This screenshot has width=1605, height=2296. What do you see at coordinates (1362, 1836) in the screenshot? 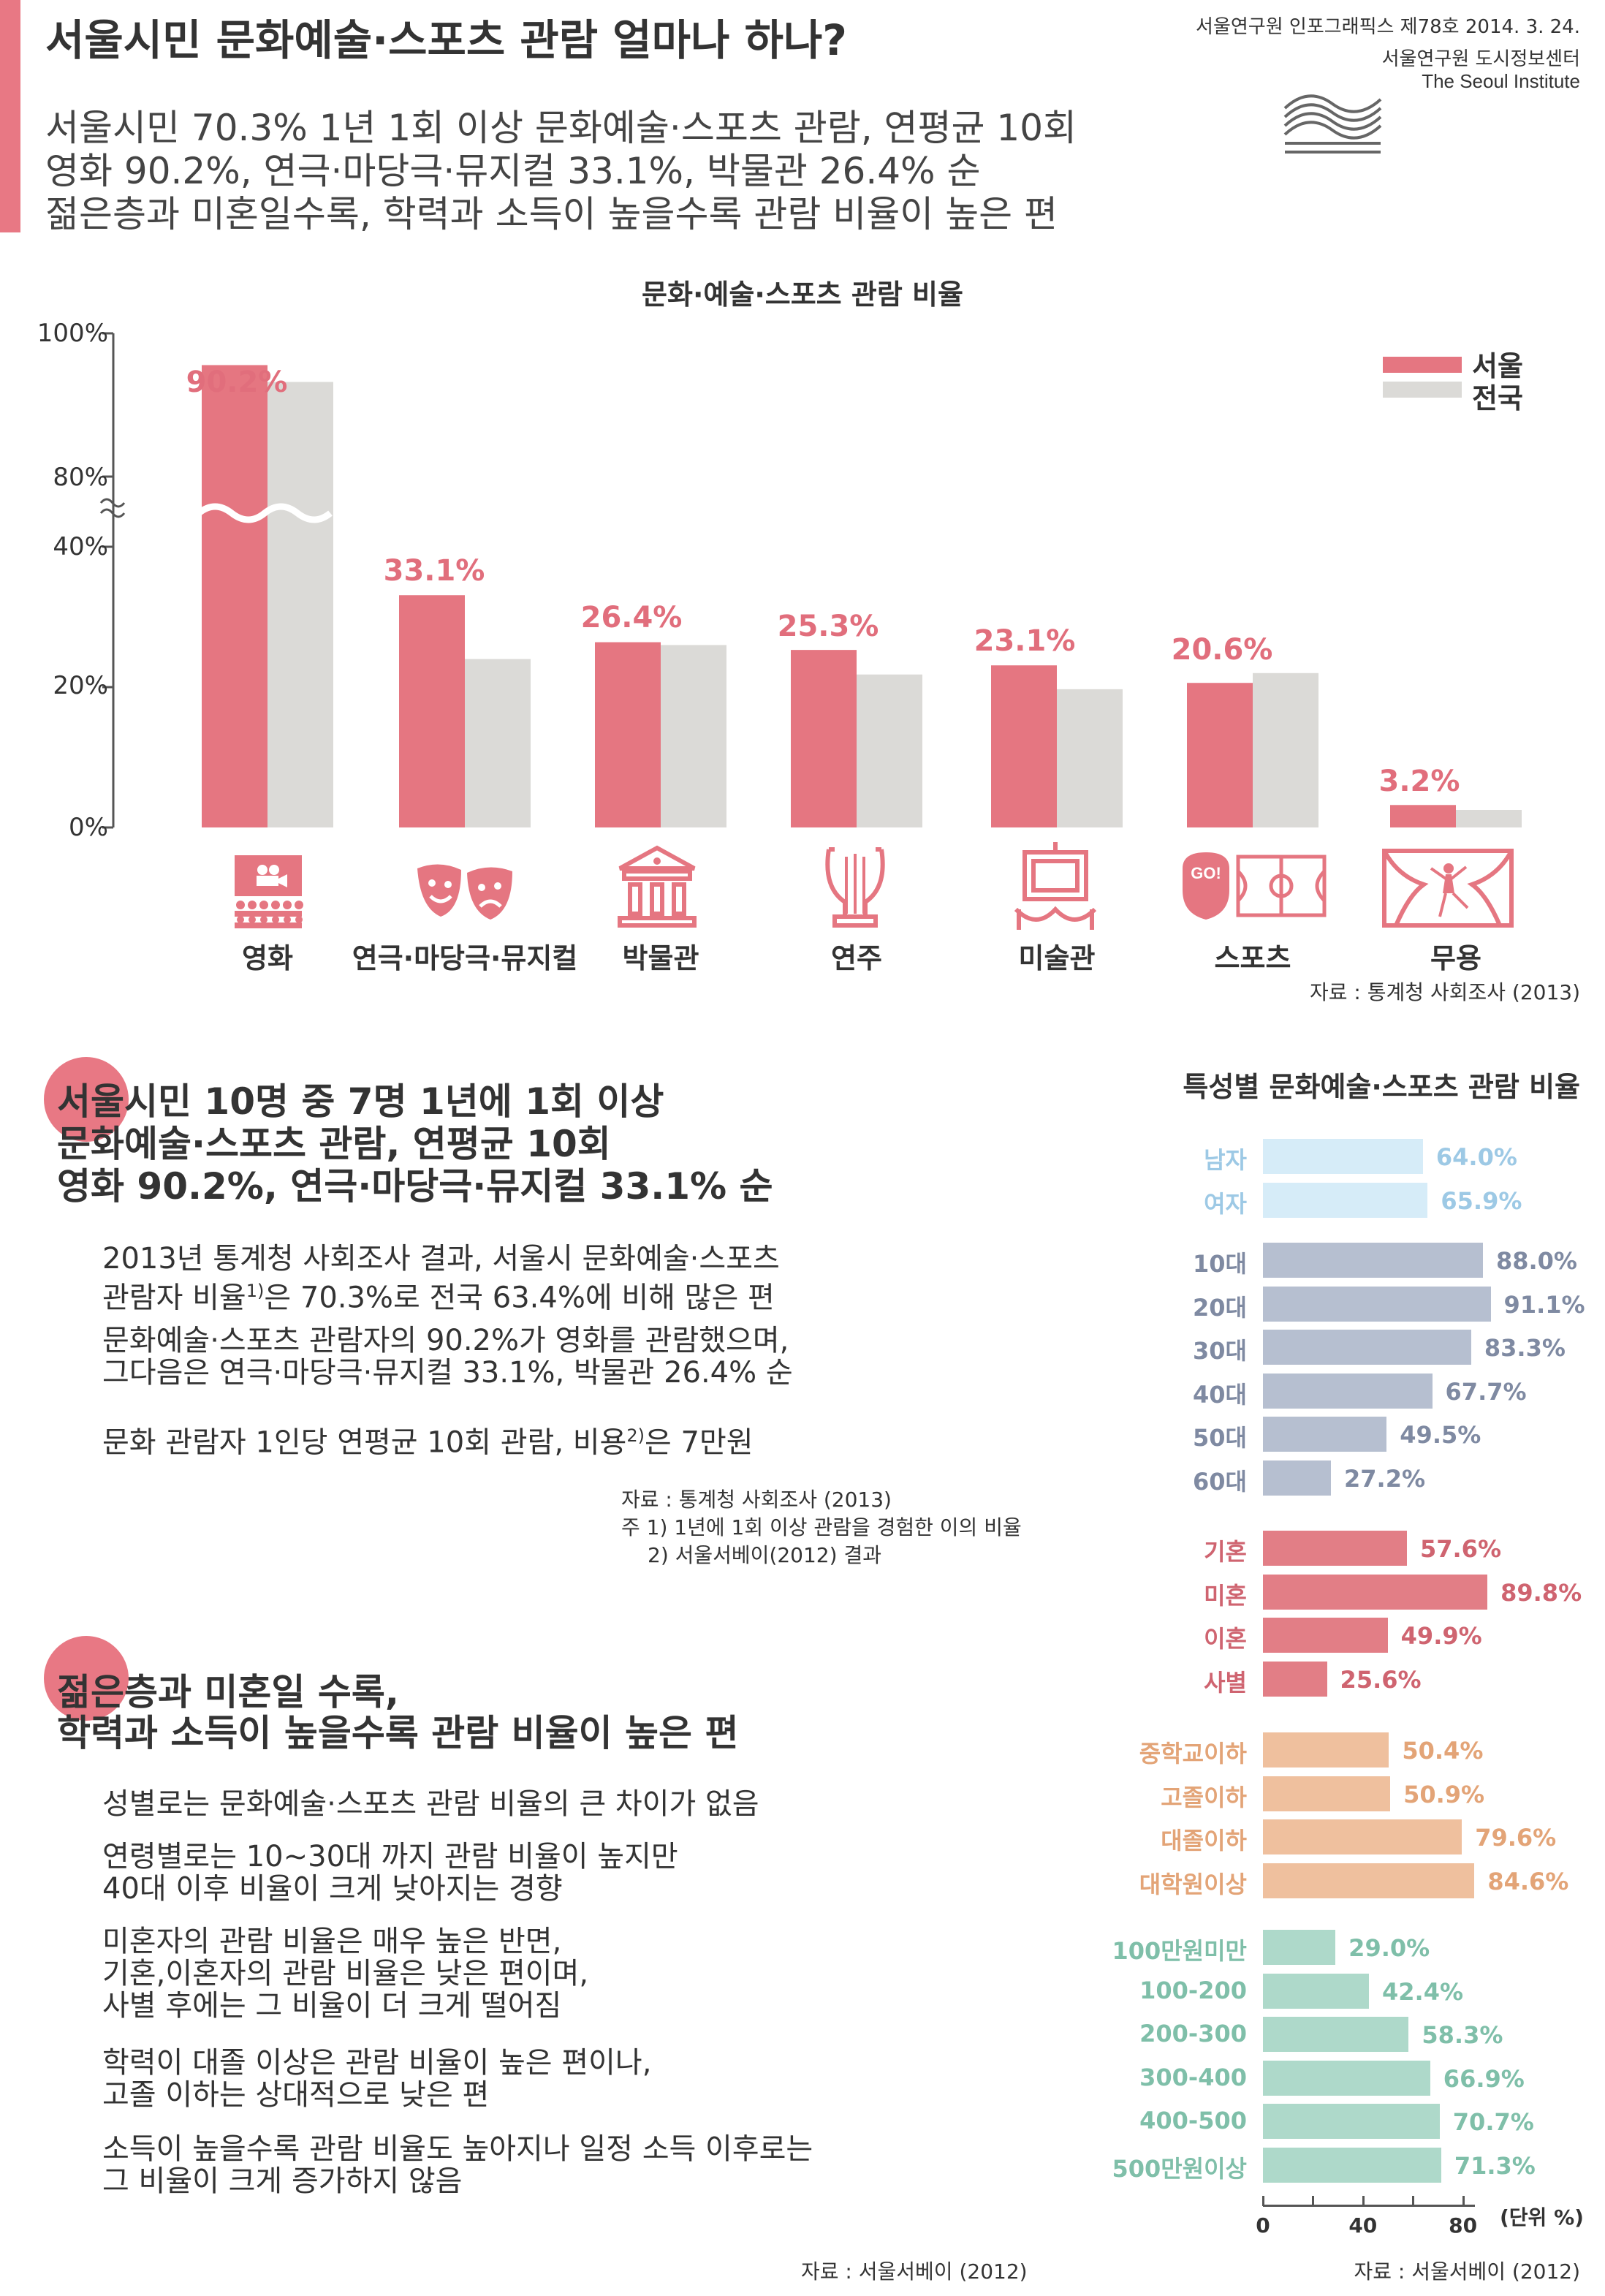
I see `hbar-대졸이하` at bounding box center [1362, 1836].